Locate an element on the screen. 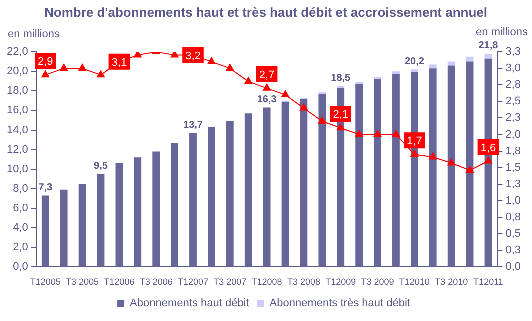  x-tick-label: T12010 is located at coordinates (414, 282).